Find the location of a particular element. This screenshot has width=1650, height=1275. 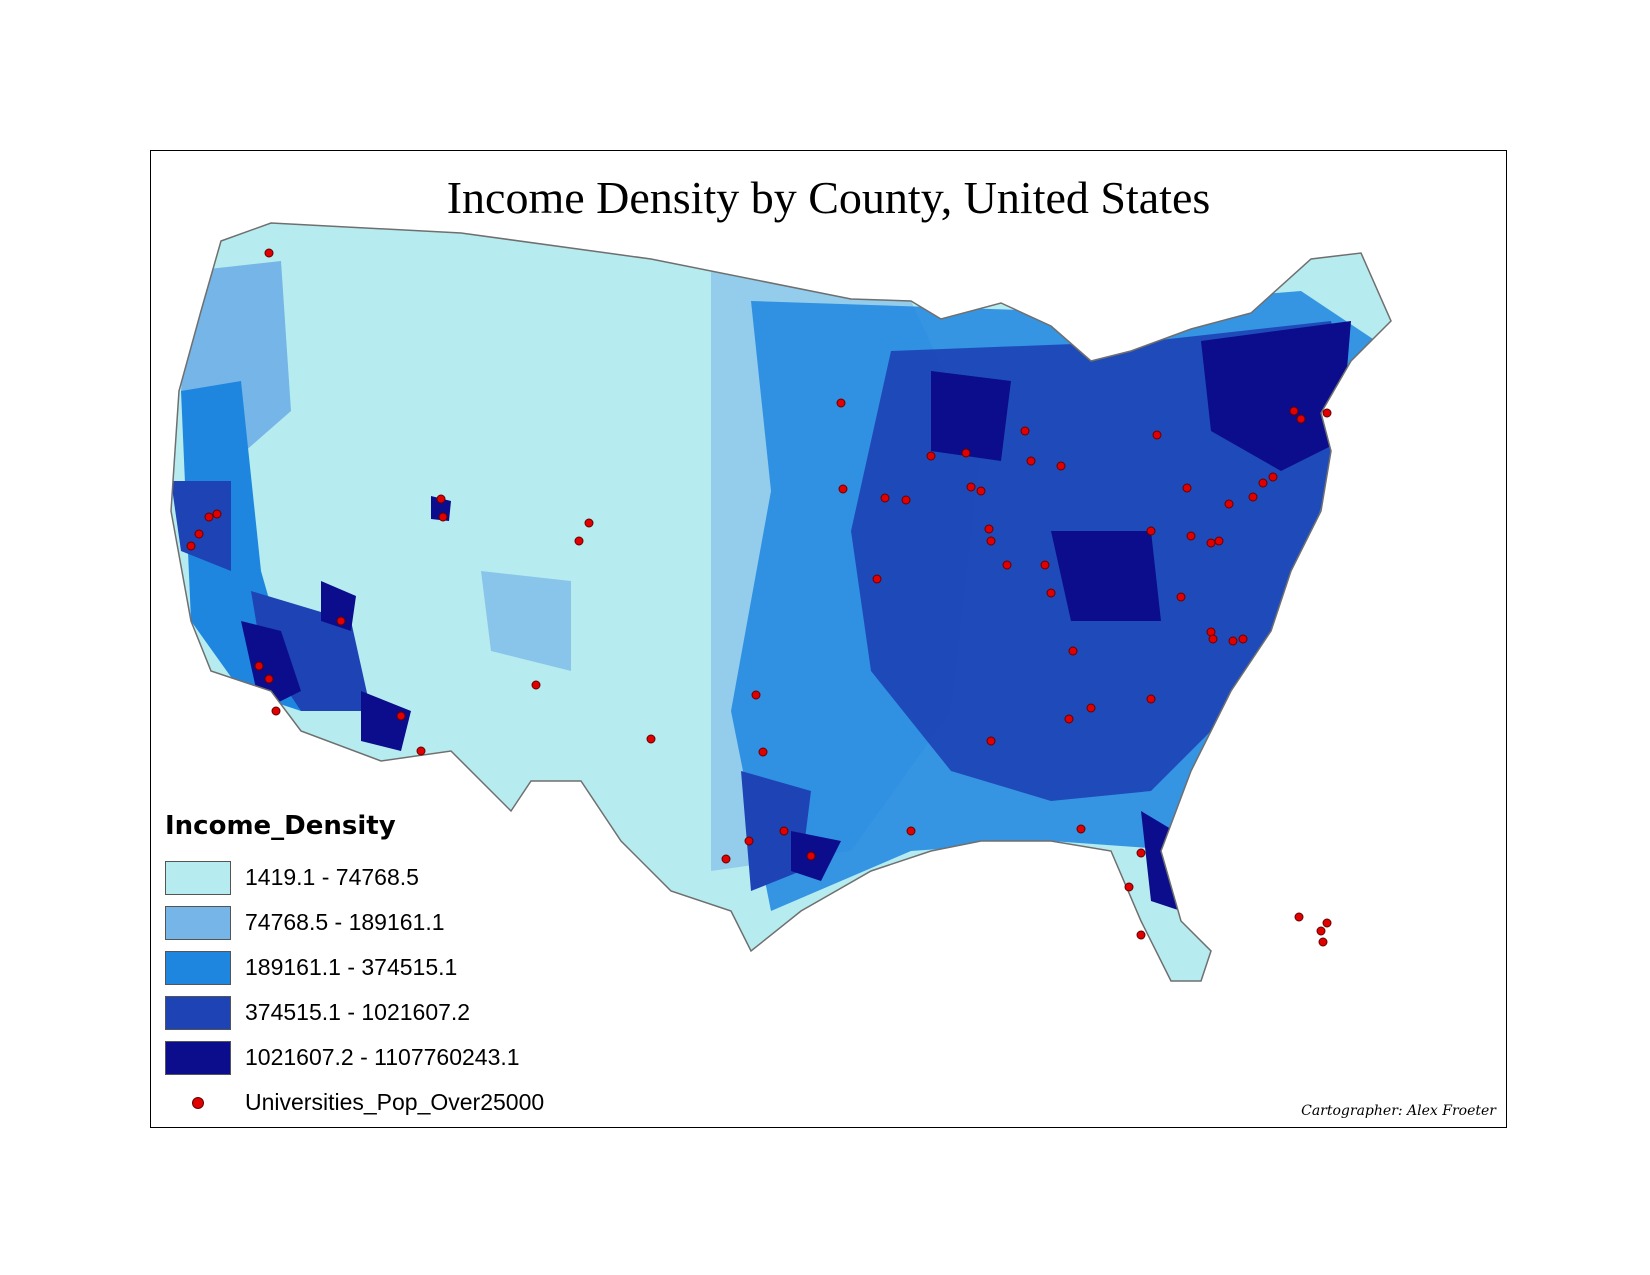

legend-item: 189161.1 - 374515.1 is located at coordinates (395, 967).